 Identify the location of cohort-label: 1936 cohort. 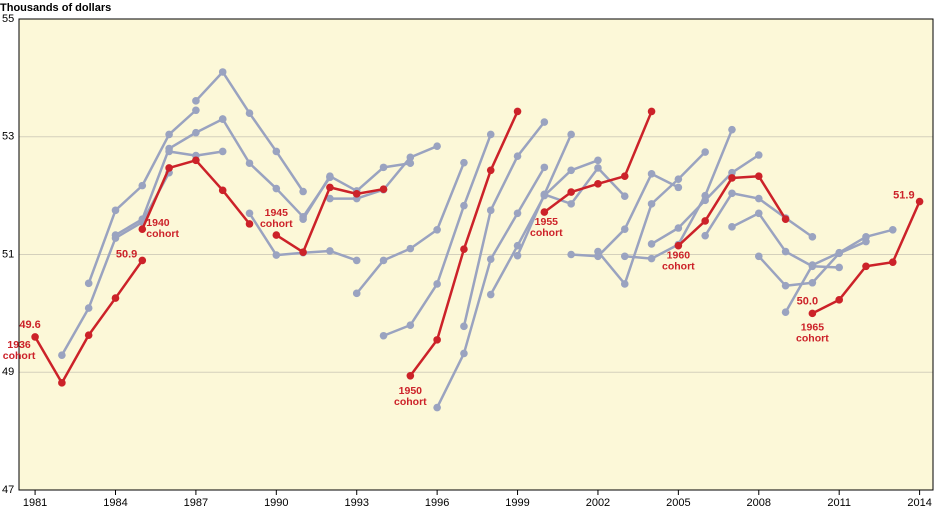
(19, 350).